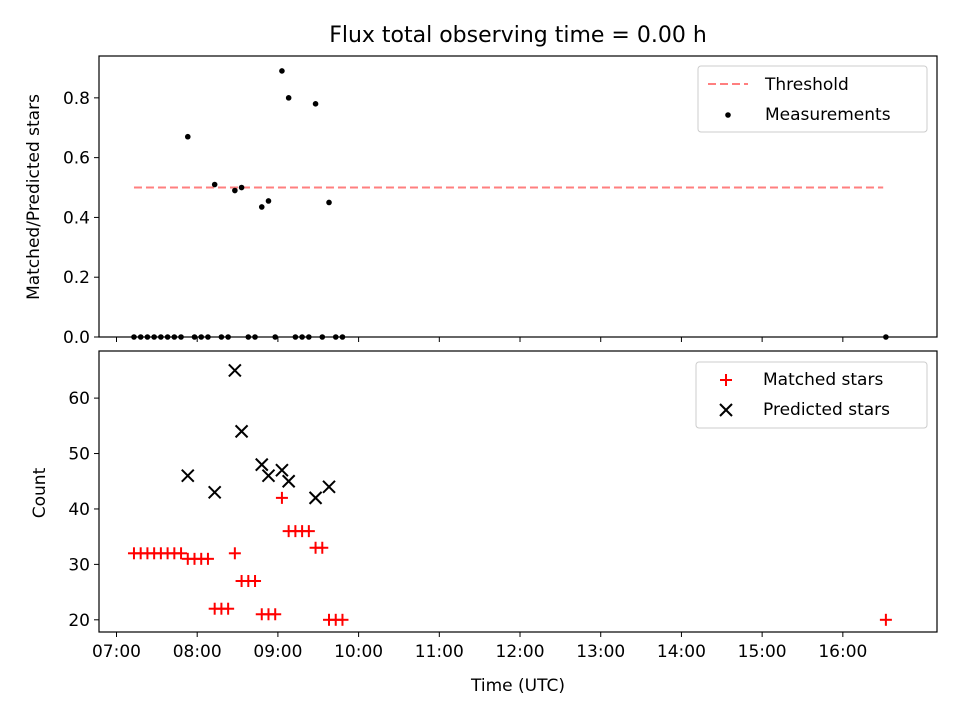 This screenshot has height=720, width=960. I want to click on legend-measurements-swatch, so click(728, 115).